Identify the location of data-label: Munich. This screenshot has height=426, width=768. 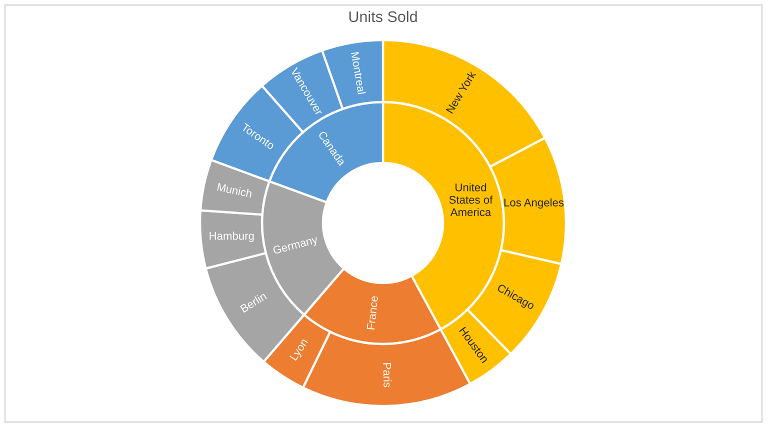
(234, 190).